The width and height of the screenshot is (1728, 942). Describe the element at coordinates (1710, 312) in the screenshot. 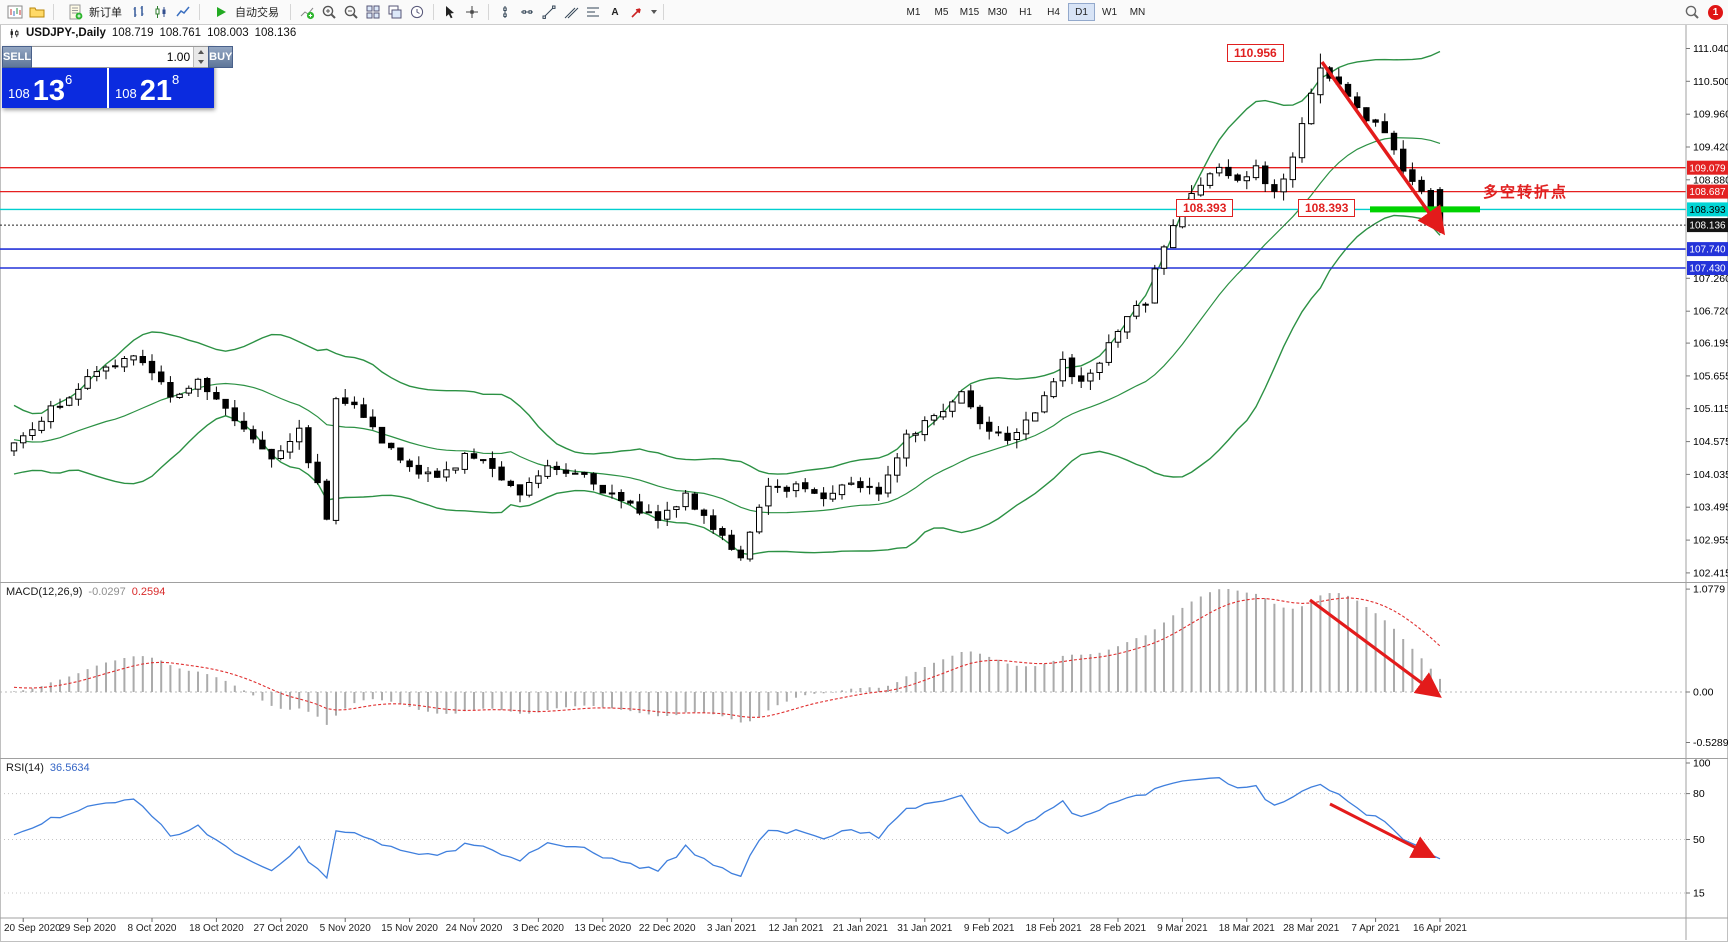

I see `svg-text: 106.720` at that location.